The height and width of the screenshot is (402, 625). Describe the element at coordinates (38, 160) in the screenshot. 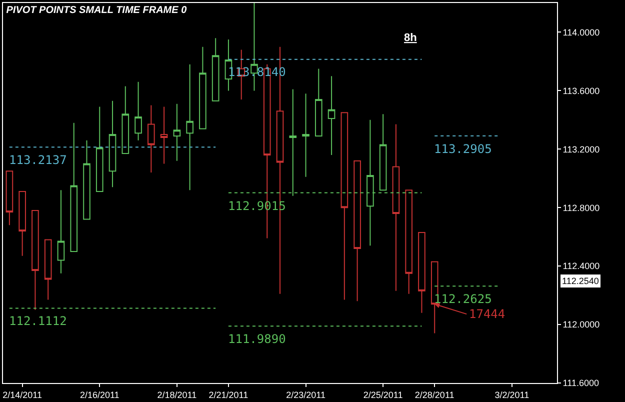

I see `series-label: 113.2137` at that location.